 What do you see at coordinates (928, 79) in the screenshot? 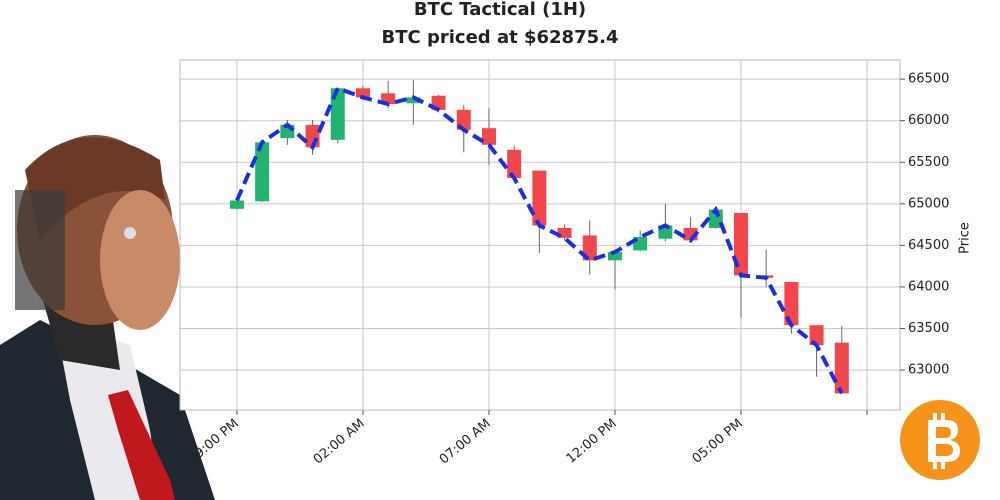
I see `y-tick-label: 66500` at bounding box center [928, 79].